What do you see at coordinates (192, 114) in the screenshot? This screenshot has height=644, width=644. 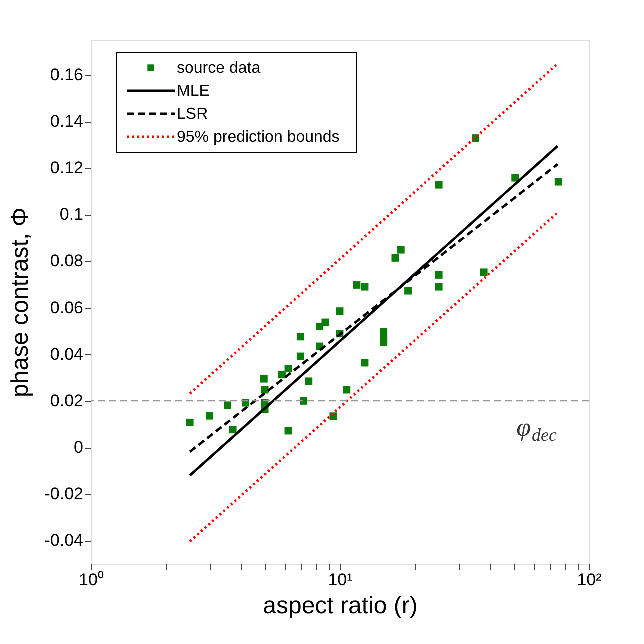 I see `legend-label: LSR` at bounding box center [192, 114].